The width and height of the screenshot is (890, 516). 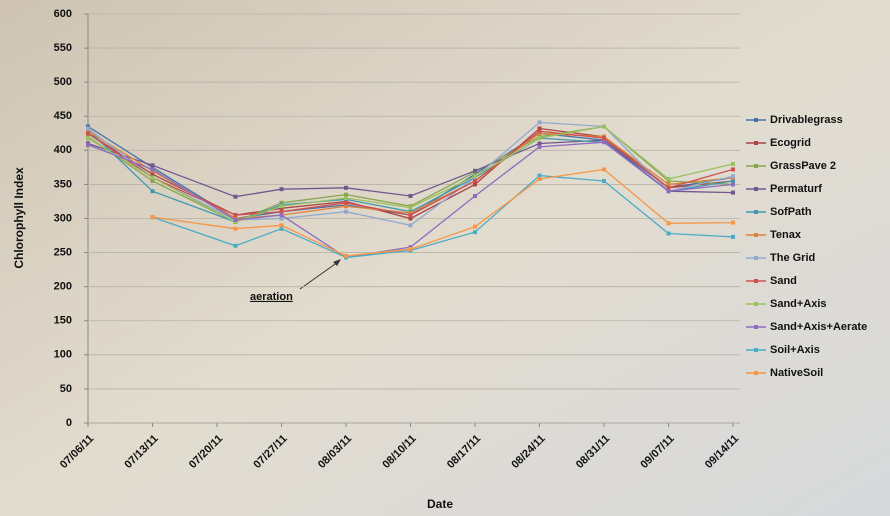 What do you see at coordinates (271, 297) in the screenshot?
I see `annotation: aeration` at bounding box center [271, 297].